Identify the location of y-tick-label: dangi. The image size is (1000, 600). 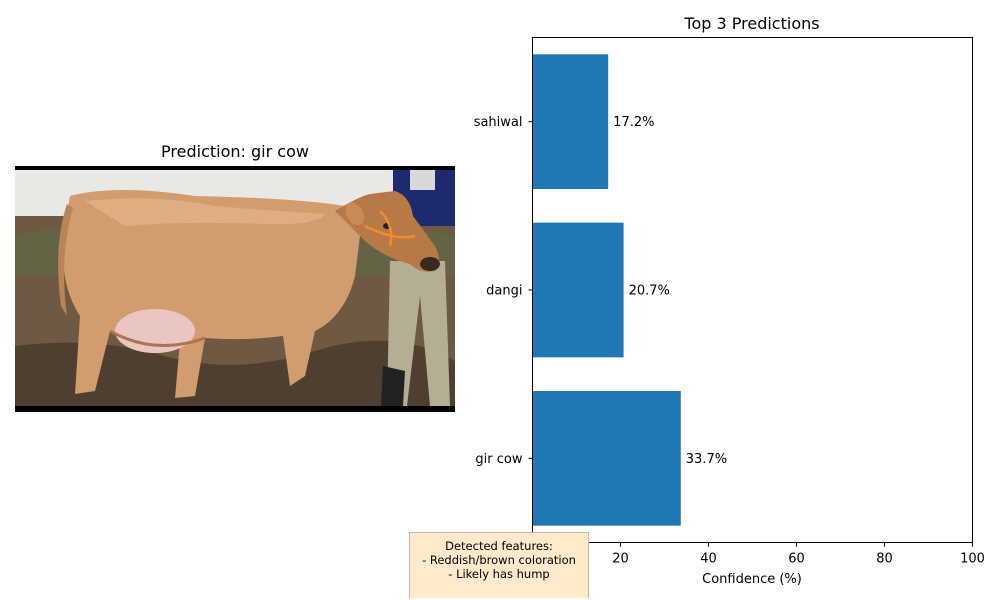
(504, 291).